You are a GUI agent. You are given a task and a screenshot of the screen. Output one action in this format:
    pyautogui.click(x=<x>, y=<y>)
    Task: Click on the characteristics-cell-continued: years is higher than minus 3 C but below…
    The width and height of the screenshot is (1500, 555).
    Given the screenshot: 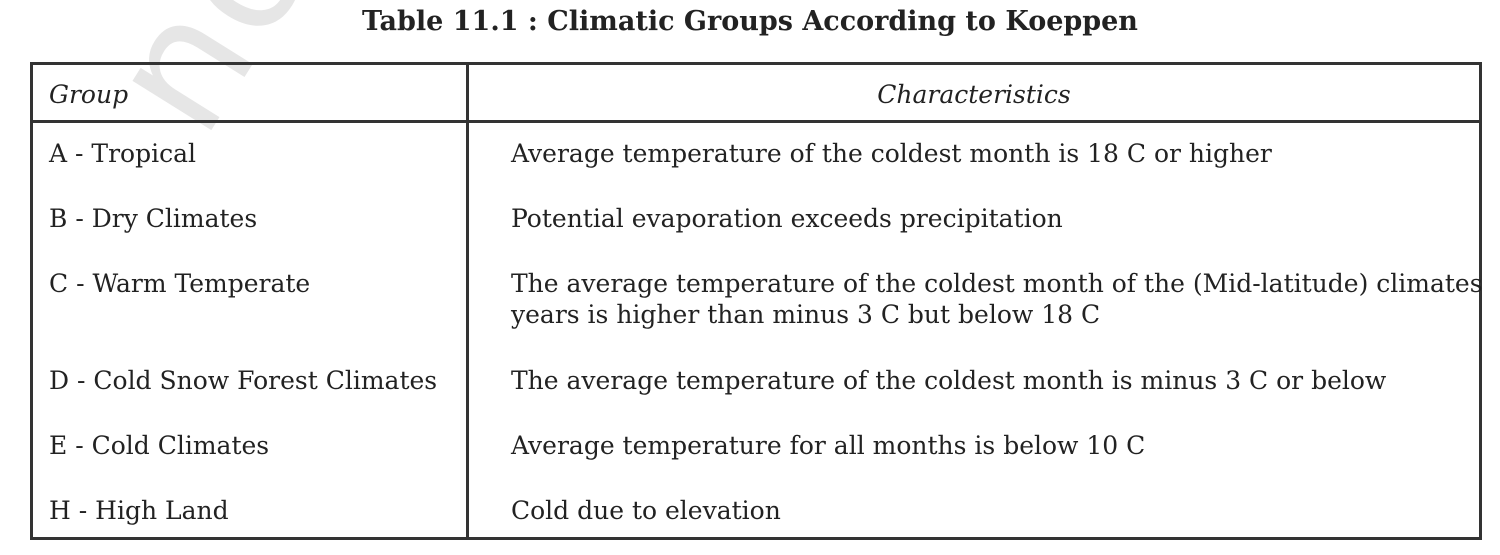 What is the action you would take?
    pyautogui.click(x=806, y=314)
    